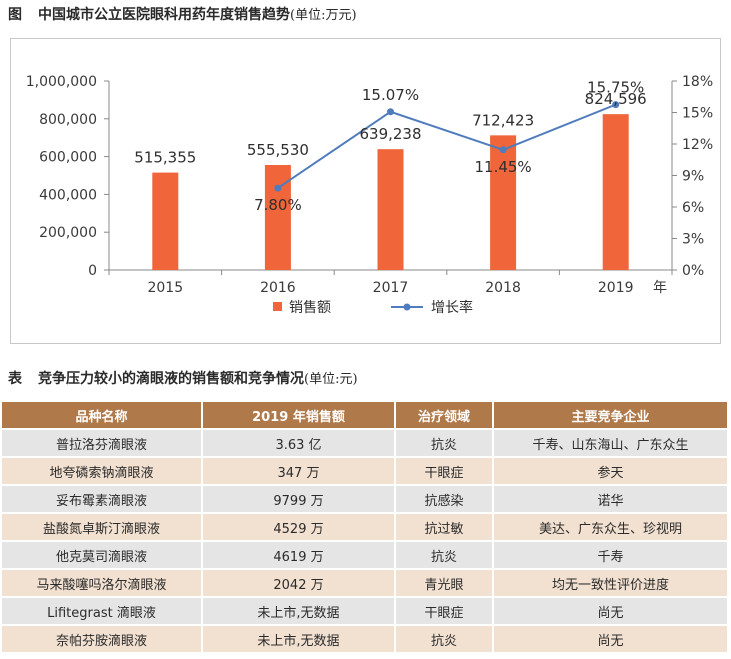  I want to click on cell-competitors: 千寿, so click(610, 554).